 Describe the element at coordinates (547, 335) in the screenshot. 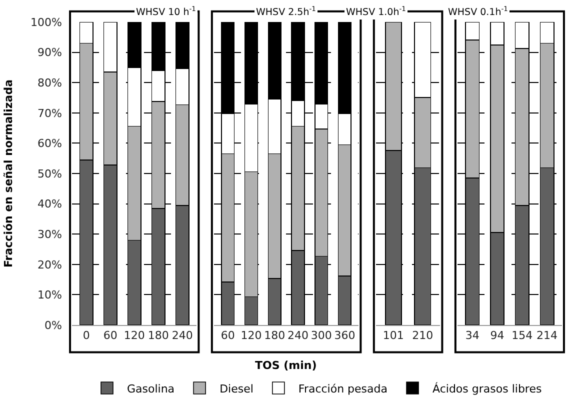

I see `x-tick-label: 214` at that location.